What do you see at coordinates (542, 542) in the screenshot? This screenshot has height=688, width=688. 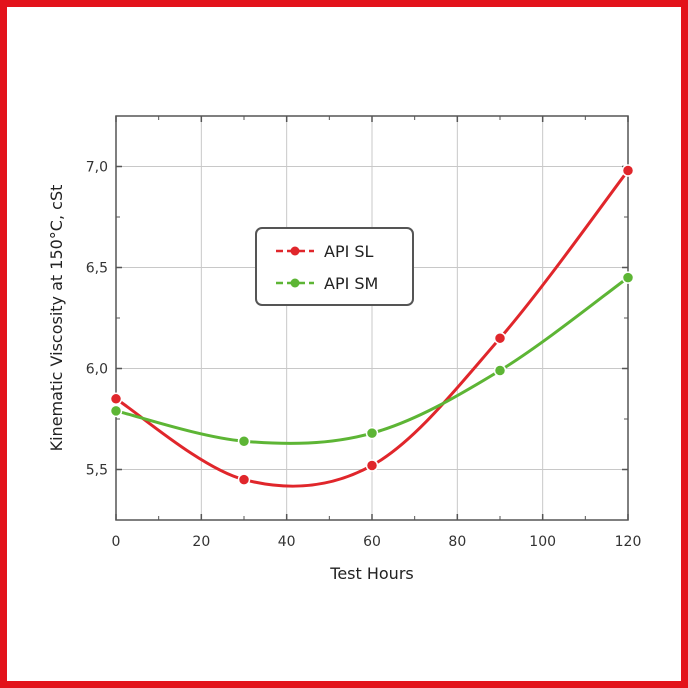 I see `x-tick-label: 100` at bounding box center [542, 542].